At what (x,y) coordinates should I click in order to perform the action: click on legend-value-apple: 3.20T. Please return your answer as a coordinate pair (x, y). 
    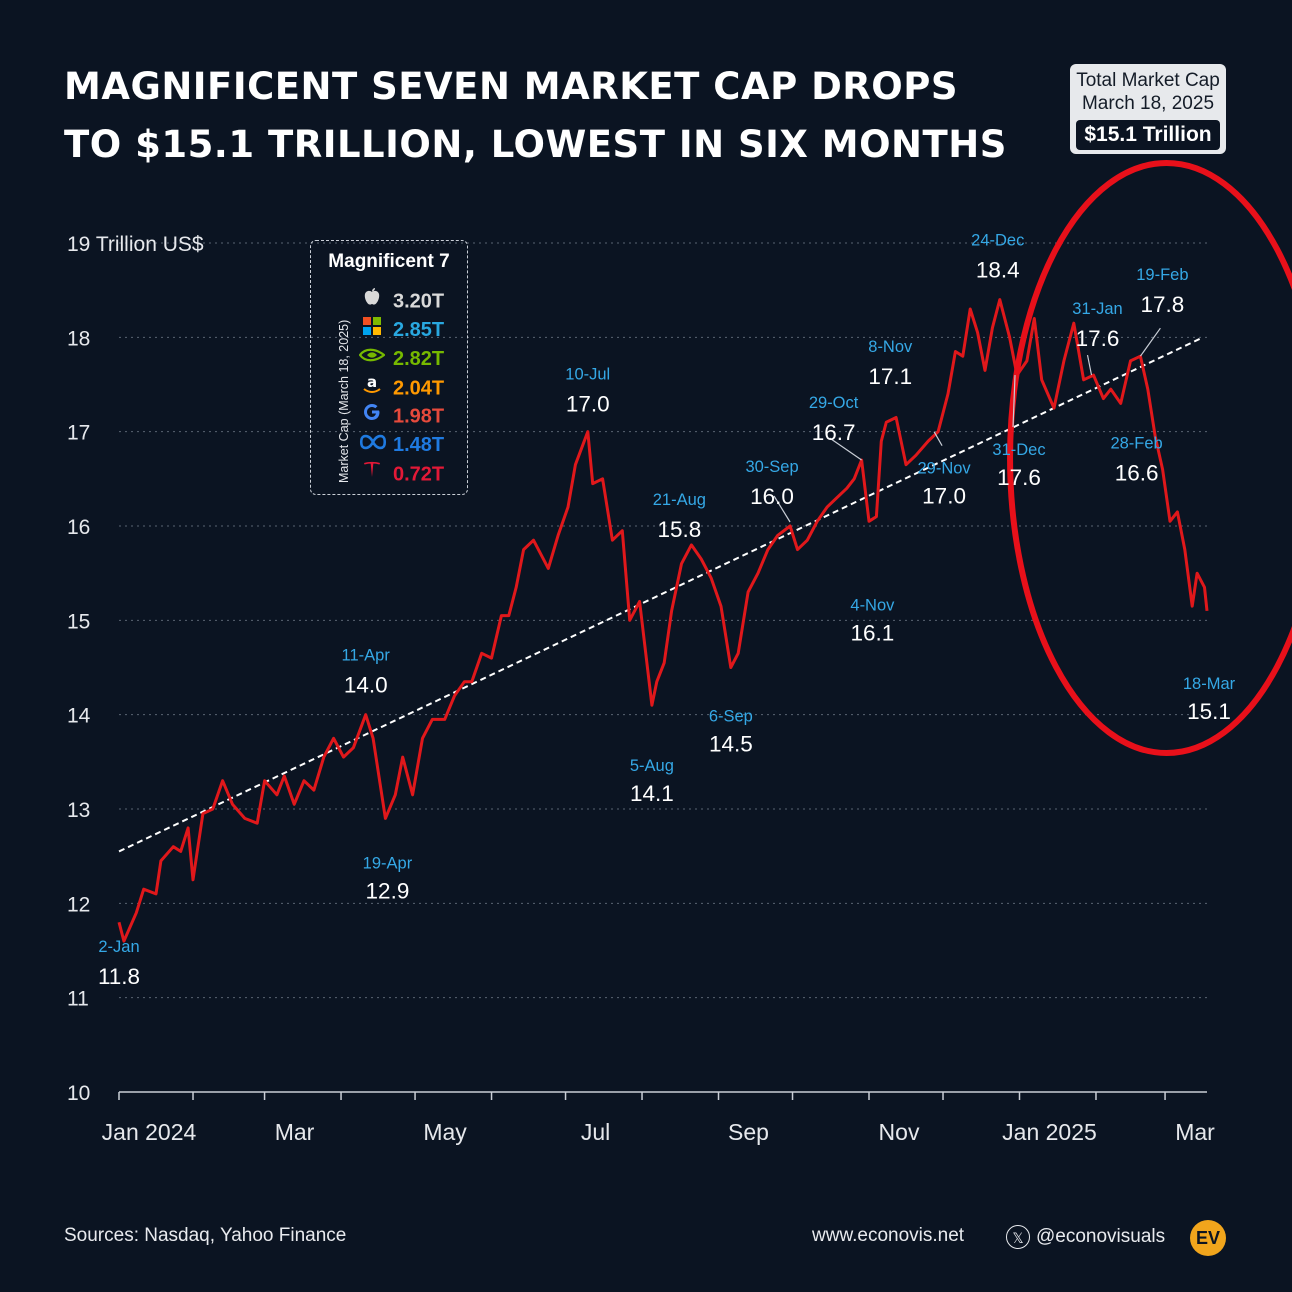
    Looking at the image, I should click on (419, 301).